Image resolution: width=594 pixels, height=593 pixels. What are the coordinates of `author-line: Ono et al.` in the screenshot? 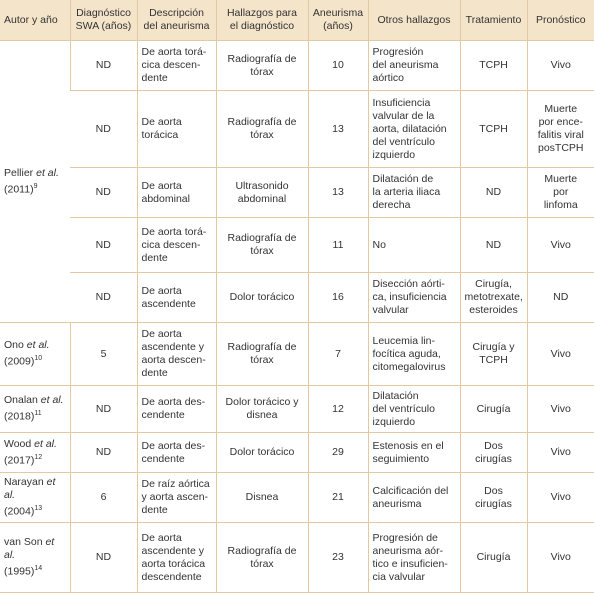 It's located at (35, 345).